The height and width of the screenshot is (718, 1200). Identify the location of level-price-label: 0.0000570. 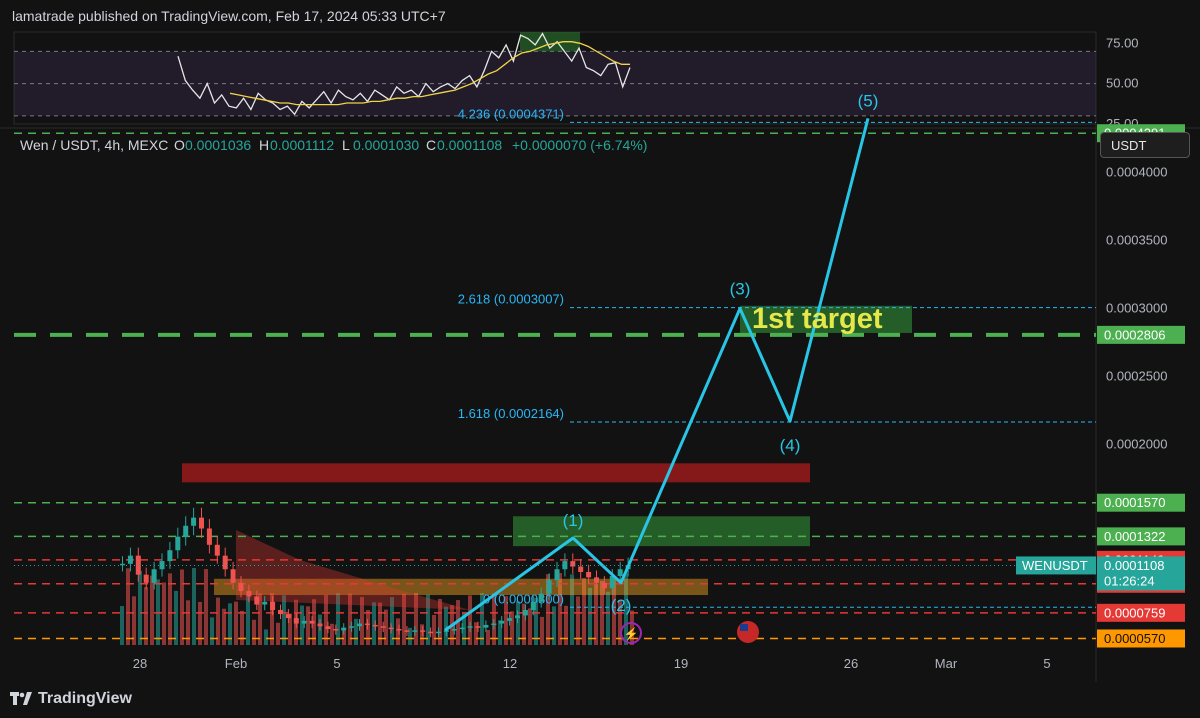
(1134, 638).